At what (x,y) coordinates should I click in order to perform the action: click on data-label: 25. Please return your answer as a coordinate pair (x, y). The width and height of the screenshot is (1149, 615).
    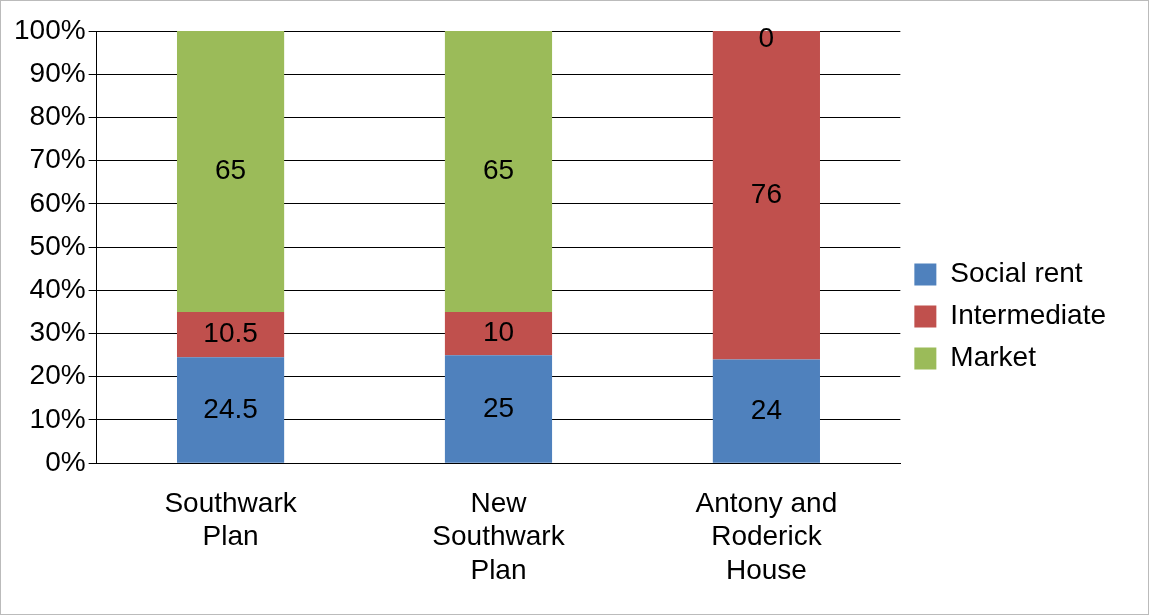
    Looking at the image, I should click on (498, 407).